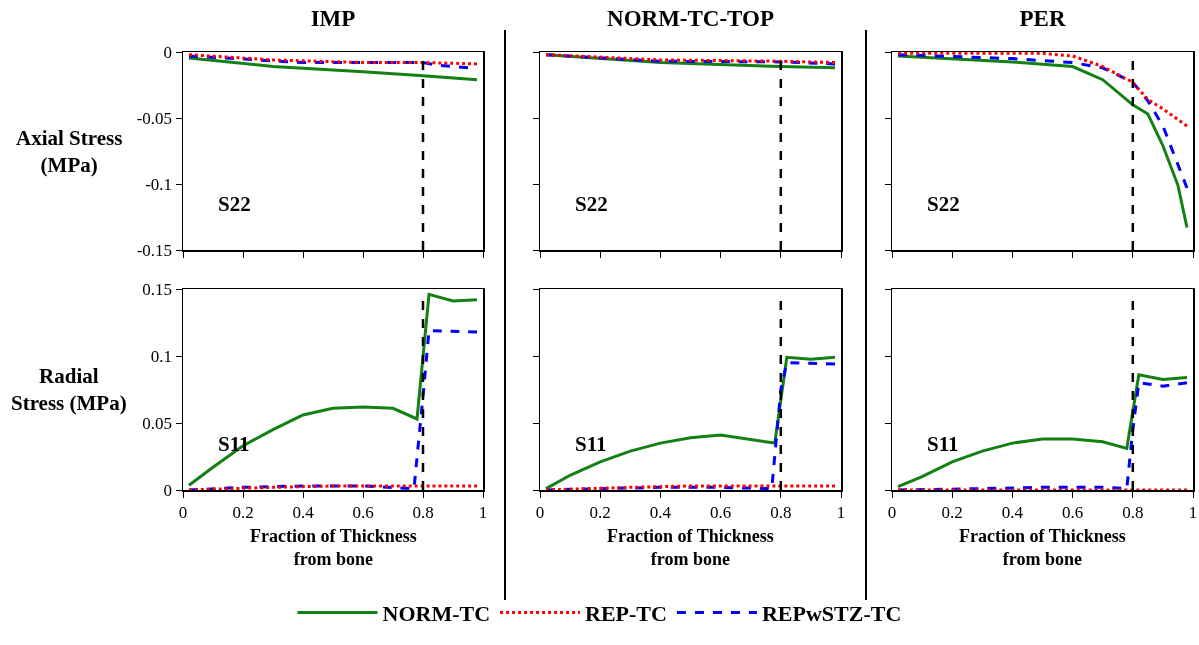  What do you see at coordinates (69, 152) in the screenshot?
I see `y-axis-title: Axial Stress (MPa)` at bounding box center [69, 152].